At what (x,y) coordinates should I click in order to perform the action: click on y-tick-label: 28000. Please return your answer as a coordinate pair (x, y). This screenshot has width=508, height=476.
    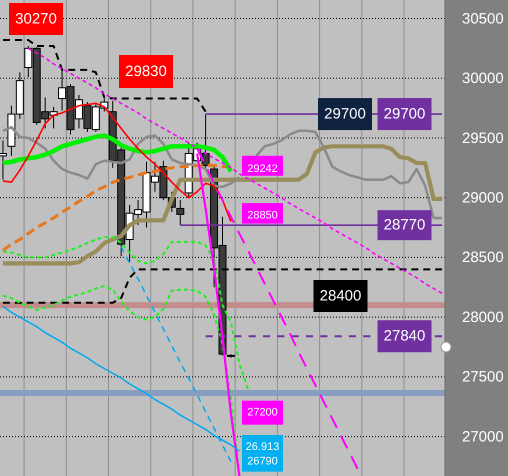
    Looking at the image, I should click on (483, 317).